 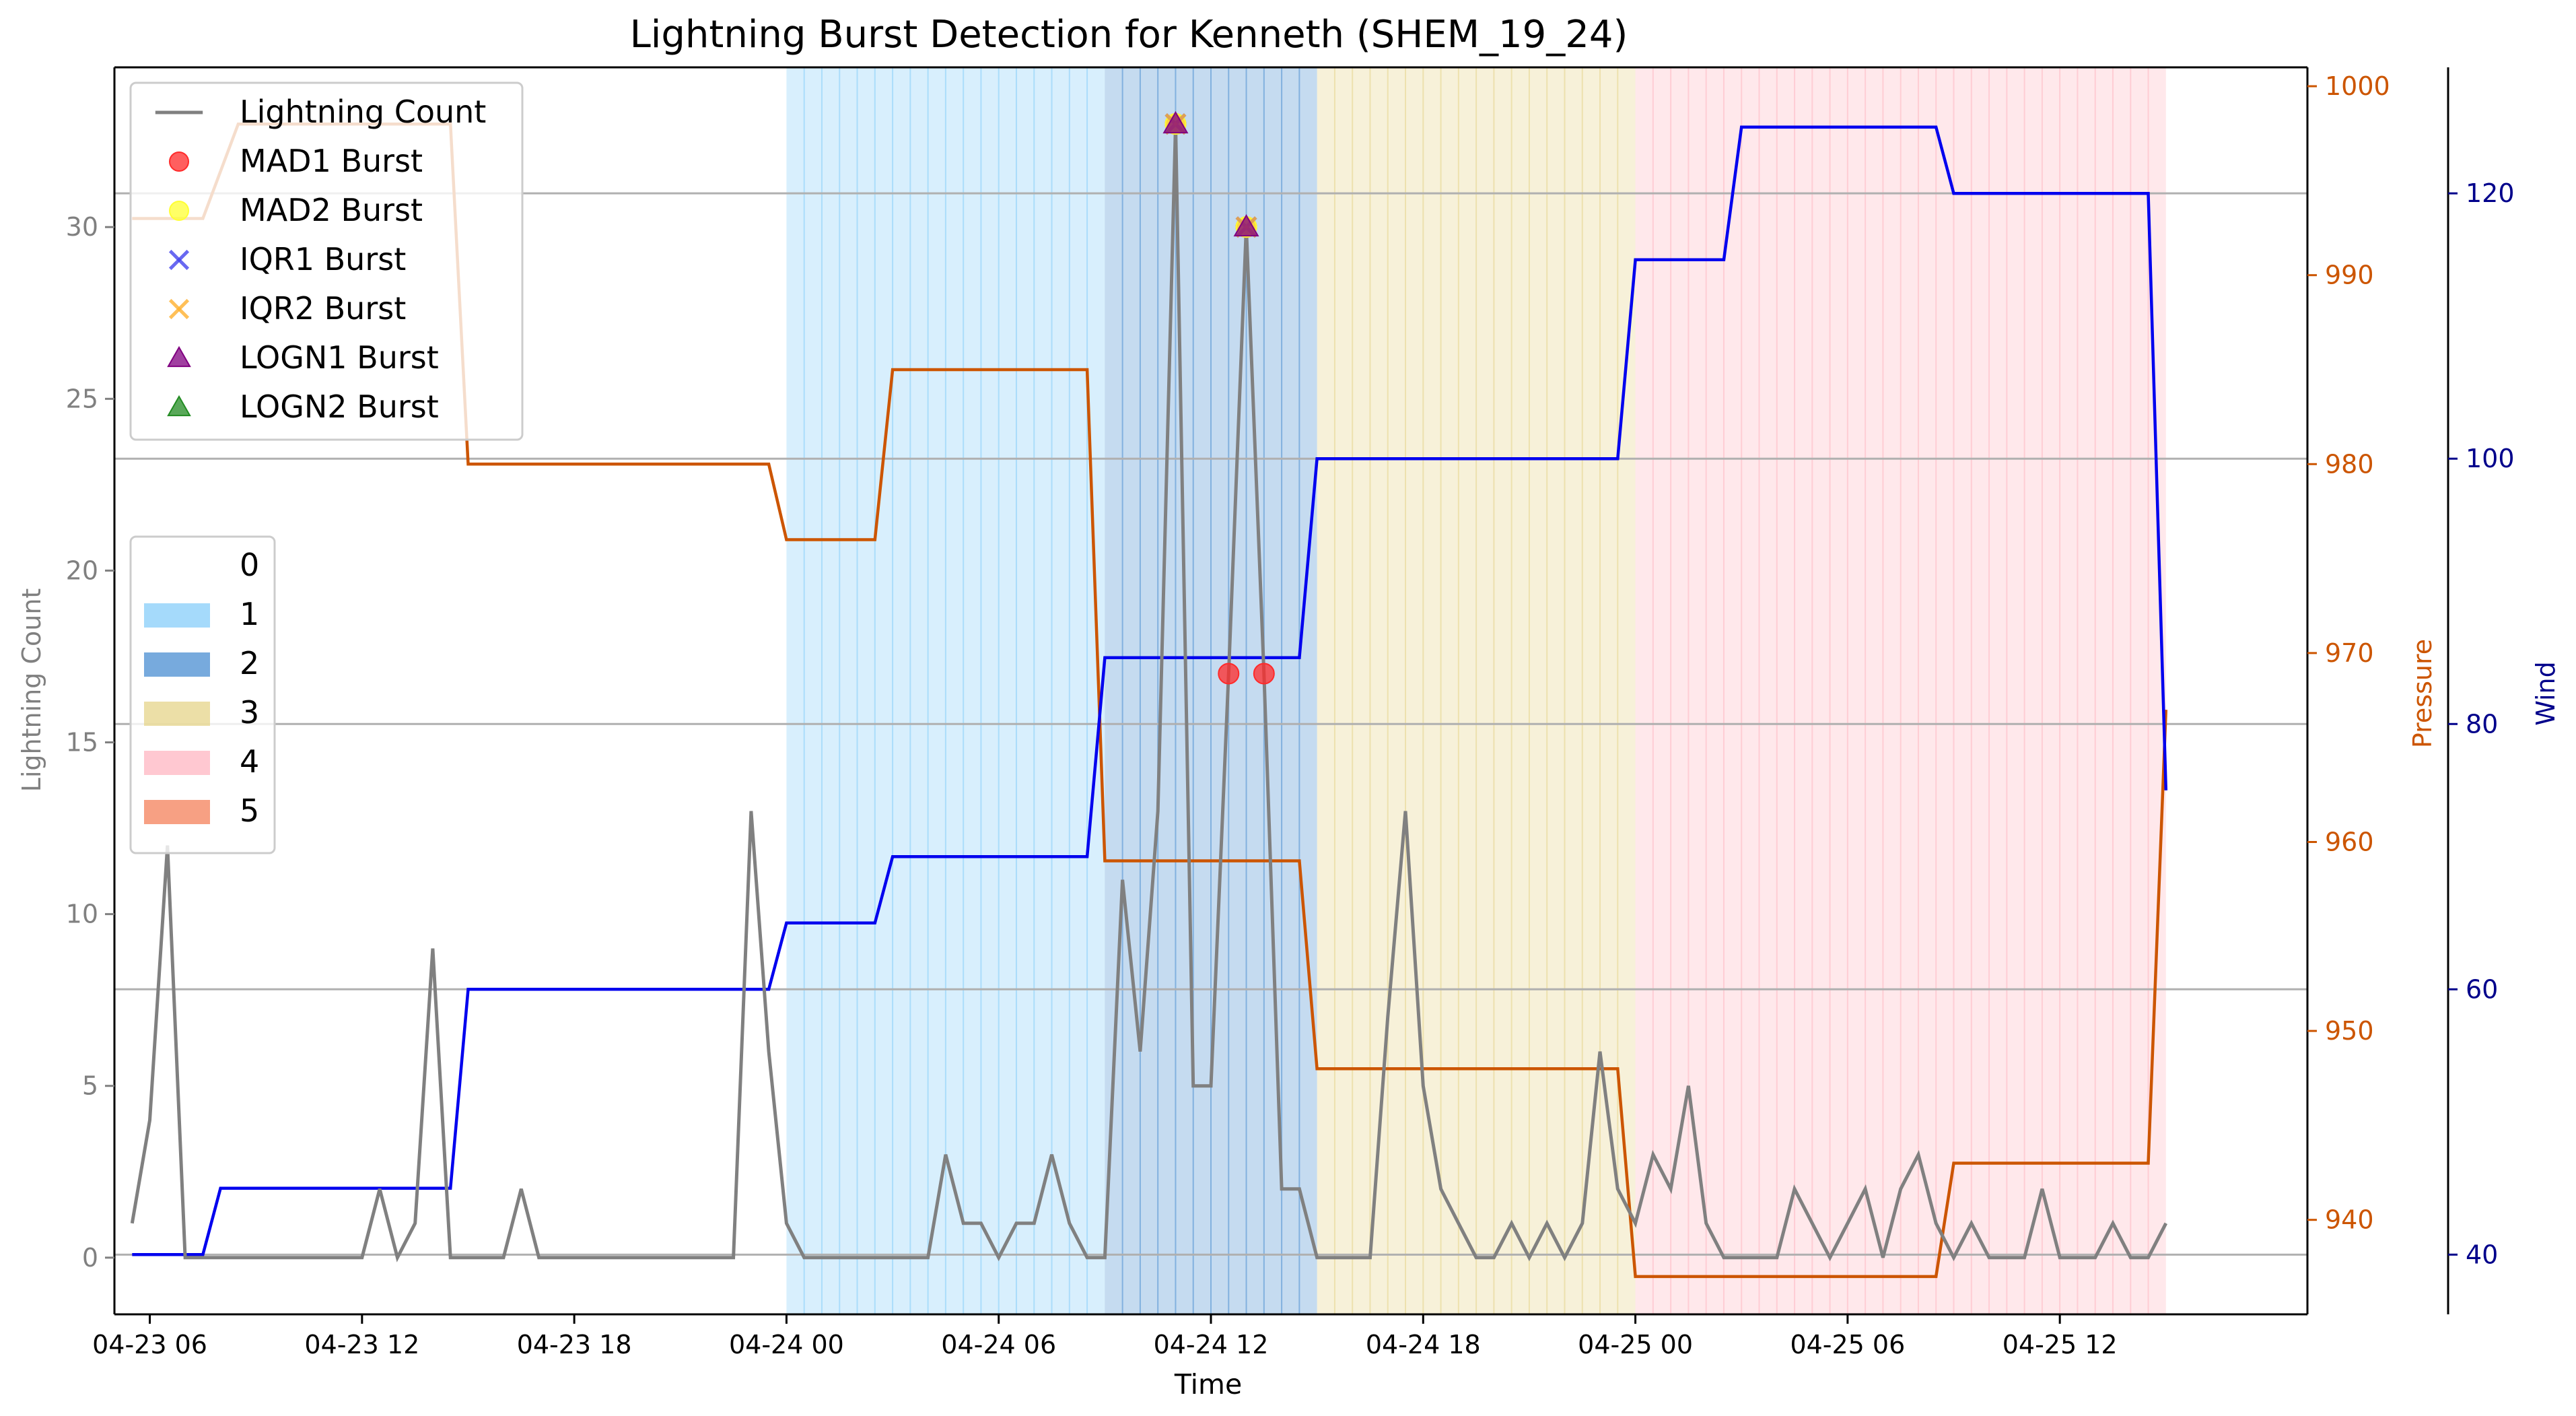 I want to click on legend-category-label: 5, so click(x=249, y=811).